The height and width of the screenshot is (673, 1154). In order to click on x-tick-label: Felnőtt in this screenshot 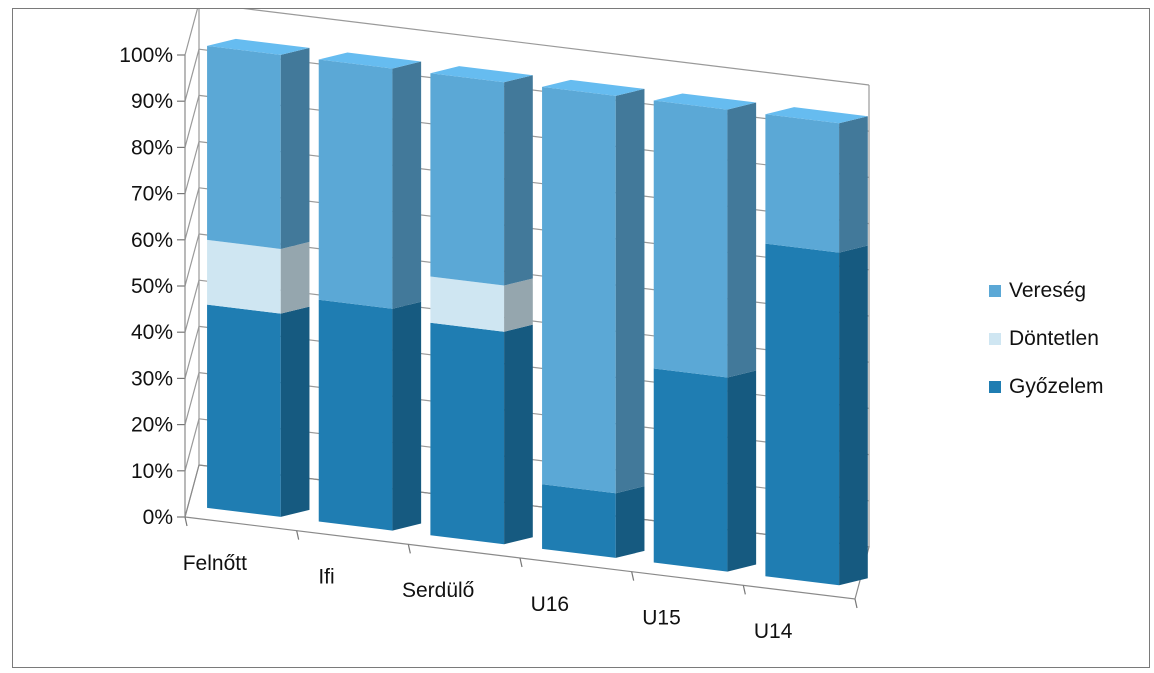, I will do `click(215, 563)`.